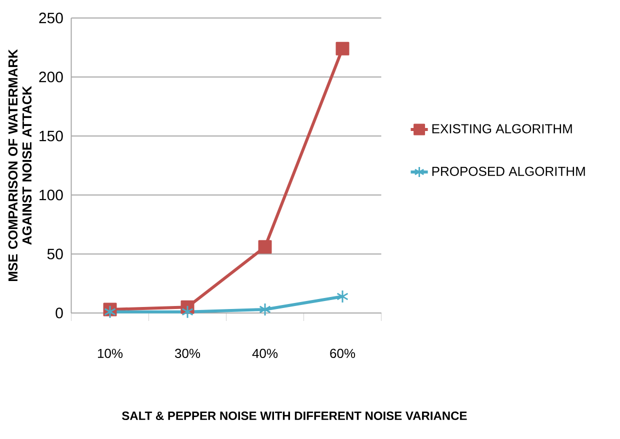 The image size is (620, 439). Describe the element at coordinates (265, 353) in the screenshot. I see `x-tick-label: 40%` at that location.